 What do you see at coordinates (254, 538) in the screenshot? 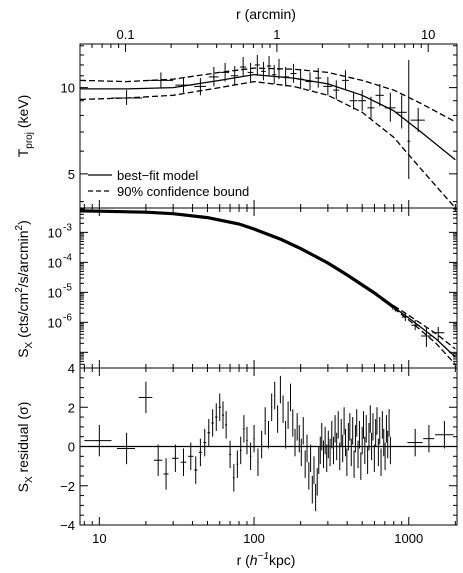
I see `x-tick-label: 100` at bounding box center [254, 538].